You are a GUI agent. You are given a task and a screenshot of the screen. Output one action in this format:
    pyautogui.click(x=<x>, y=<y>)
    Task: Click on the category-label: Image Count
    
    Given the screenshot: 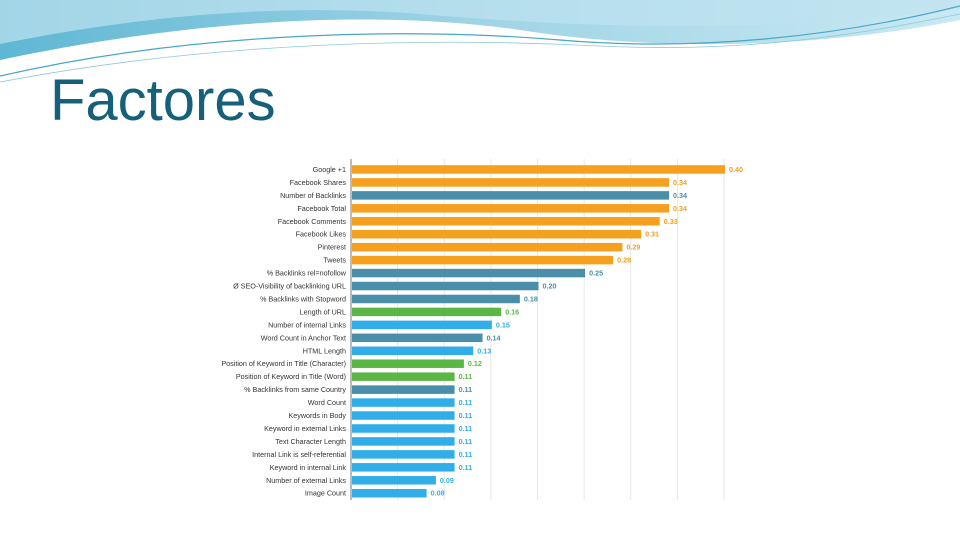 What is the action you would take?
    pyautogui.click(x=325, y=493)
    